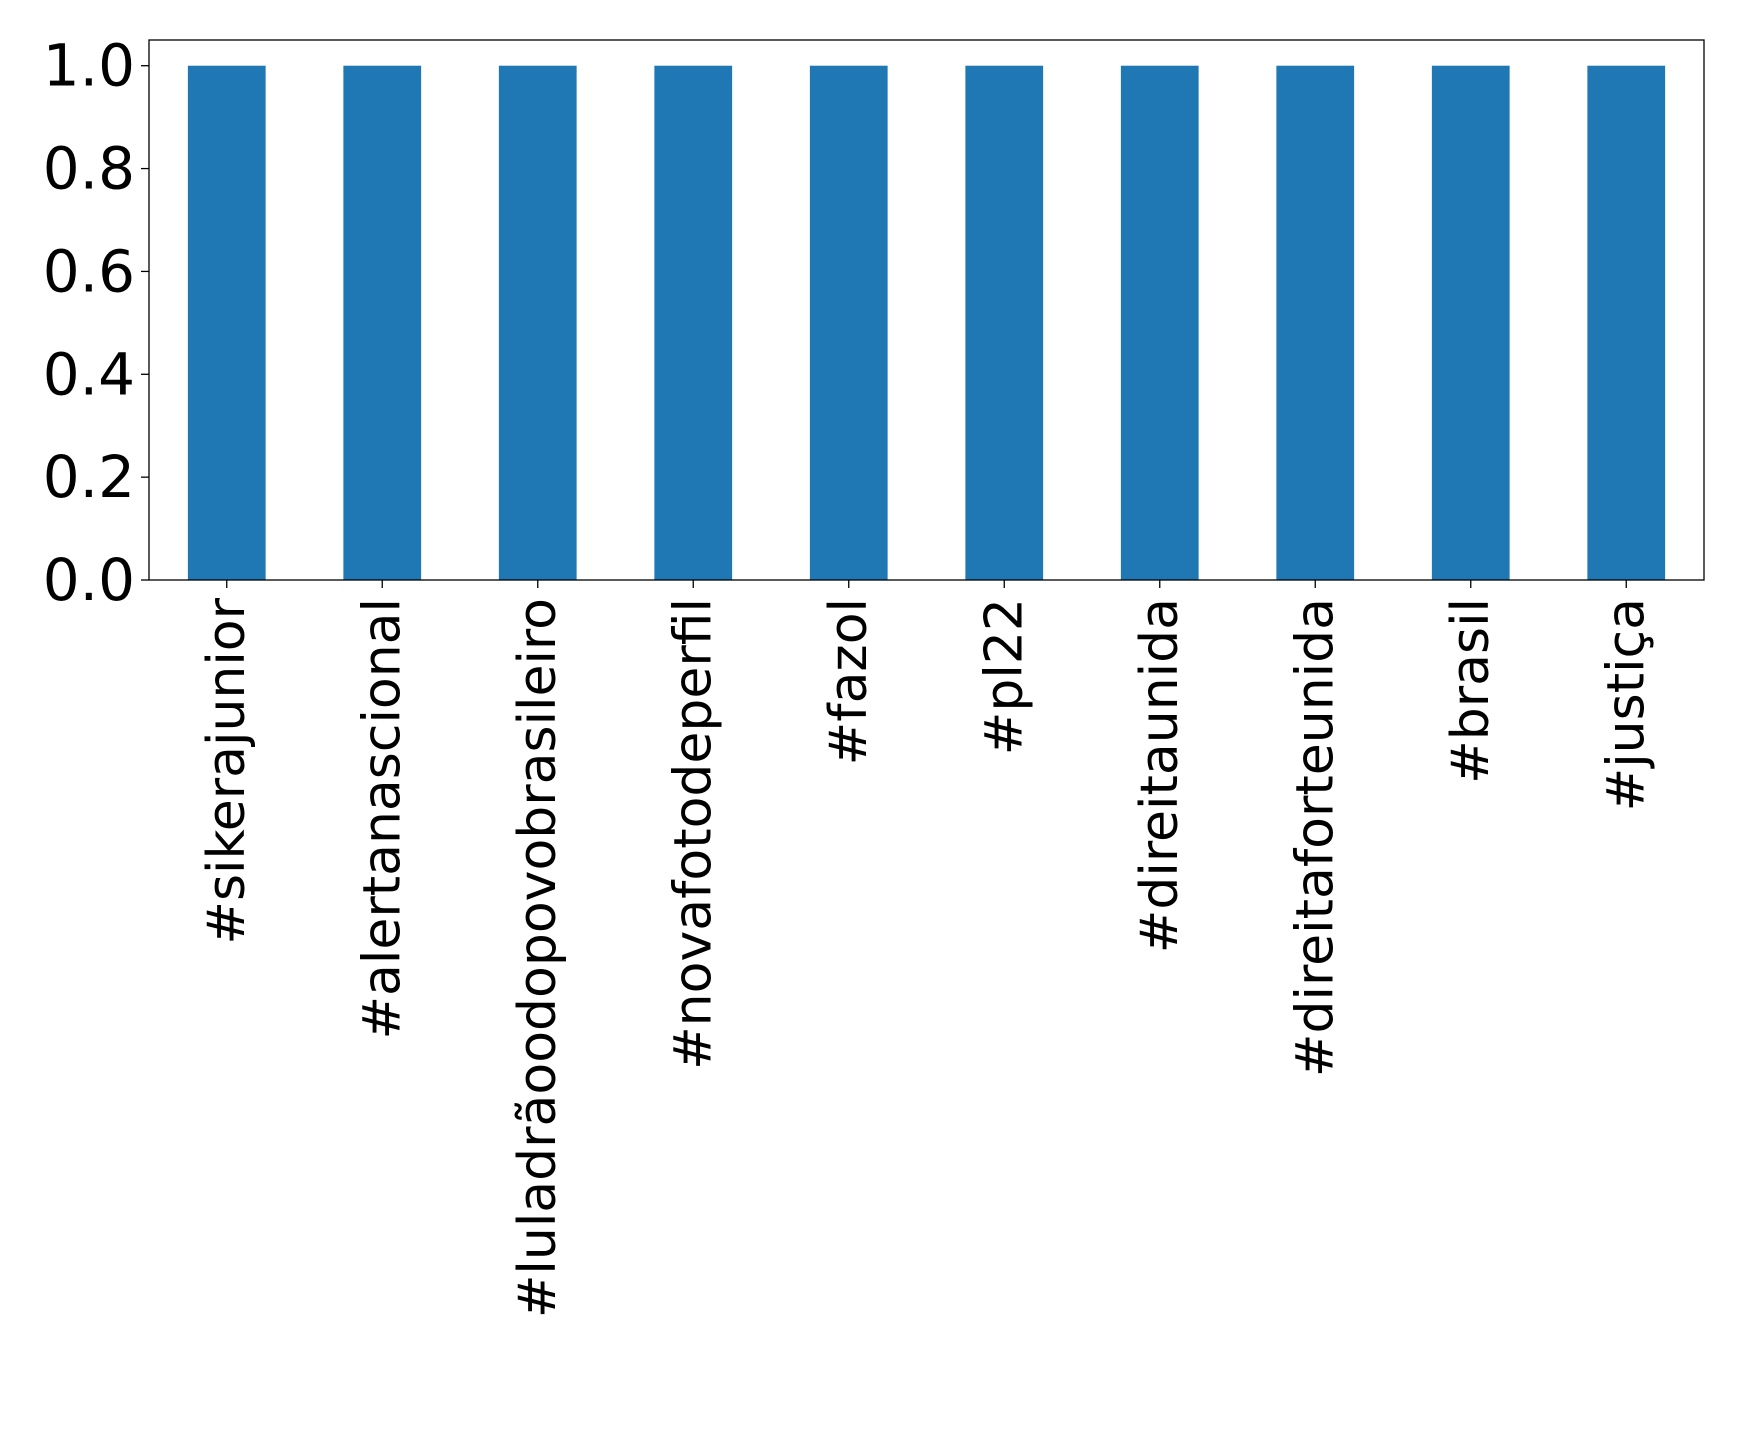 The image size is (1739, 1455). Describe the element at coordinates (89, 169) in the screenshot. I see `y-tick-label: 0.8` at that location.